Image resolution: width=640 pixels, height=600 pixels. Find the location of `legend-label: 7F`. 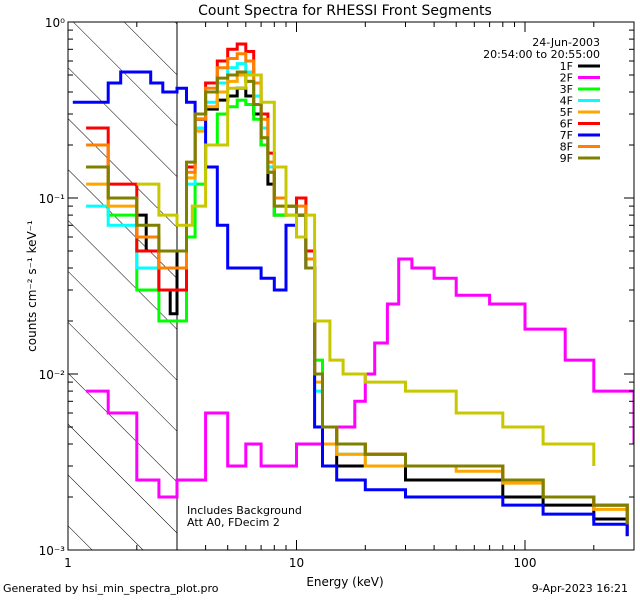

legend-label: 7F is located at coordinates (566, 135).